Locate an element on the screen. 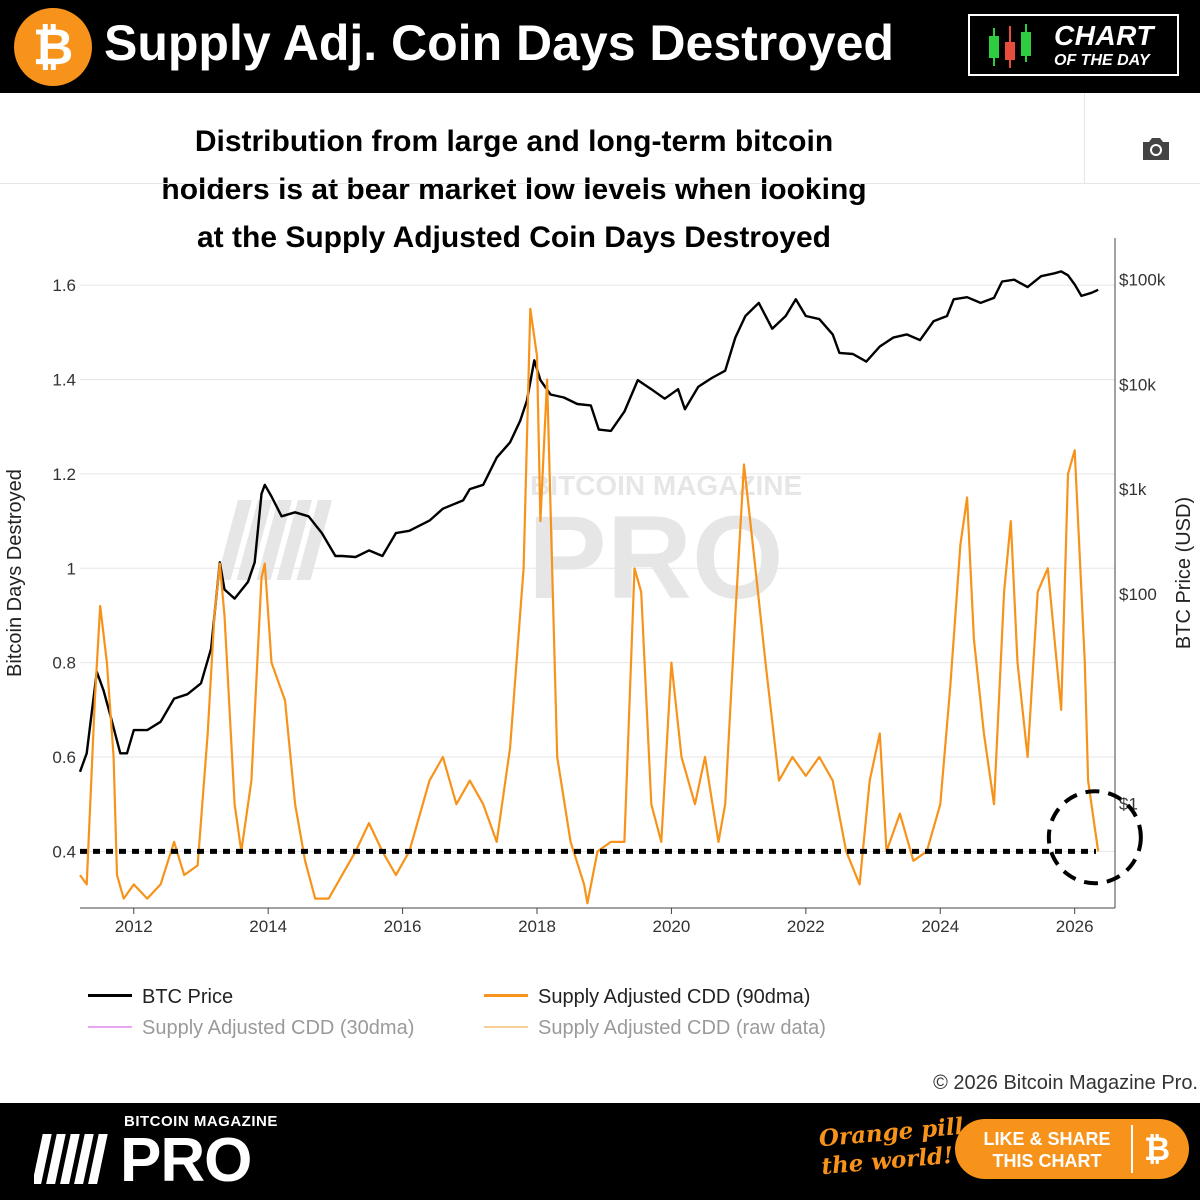  y2-tick-label: $100 is located at coordinates (1138, 594).